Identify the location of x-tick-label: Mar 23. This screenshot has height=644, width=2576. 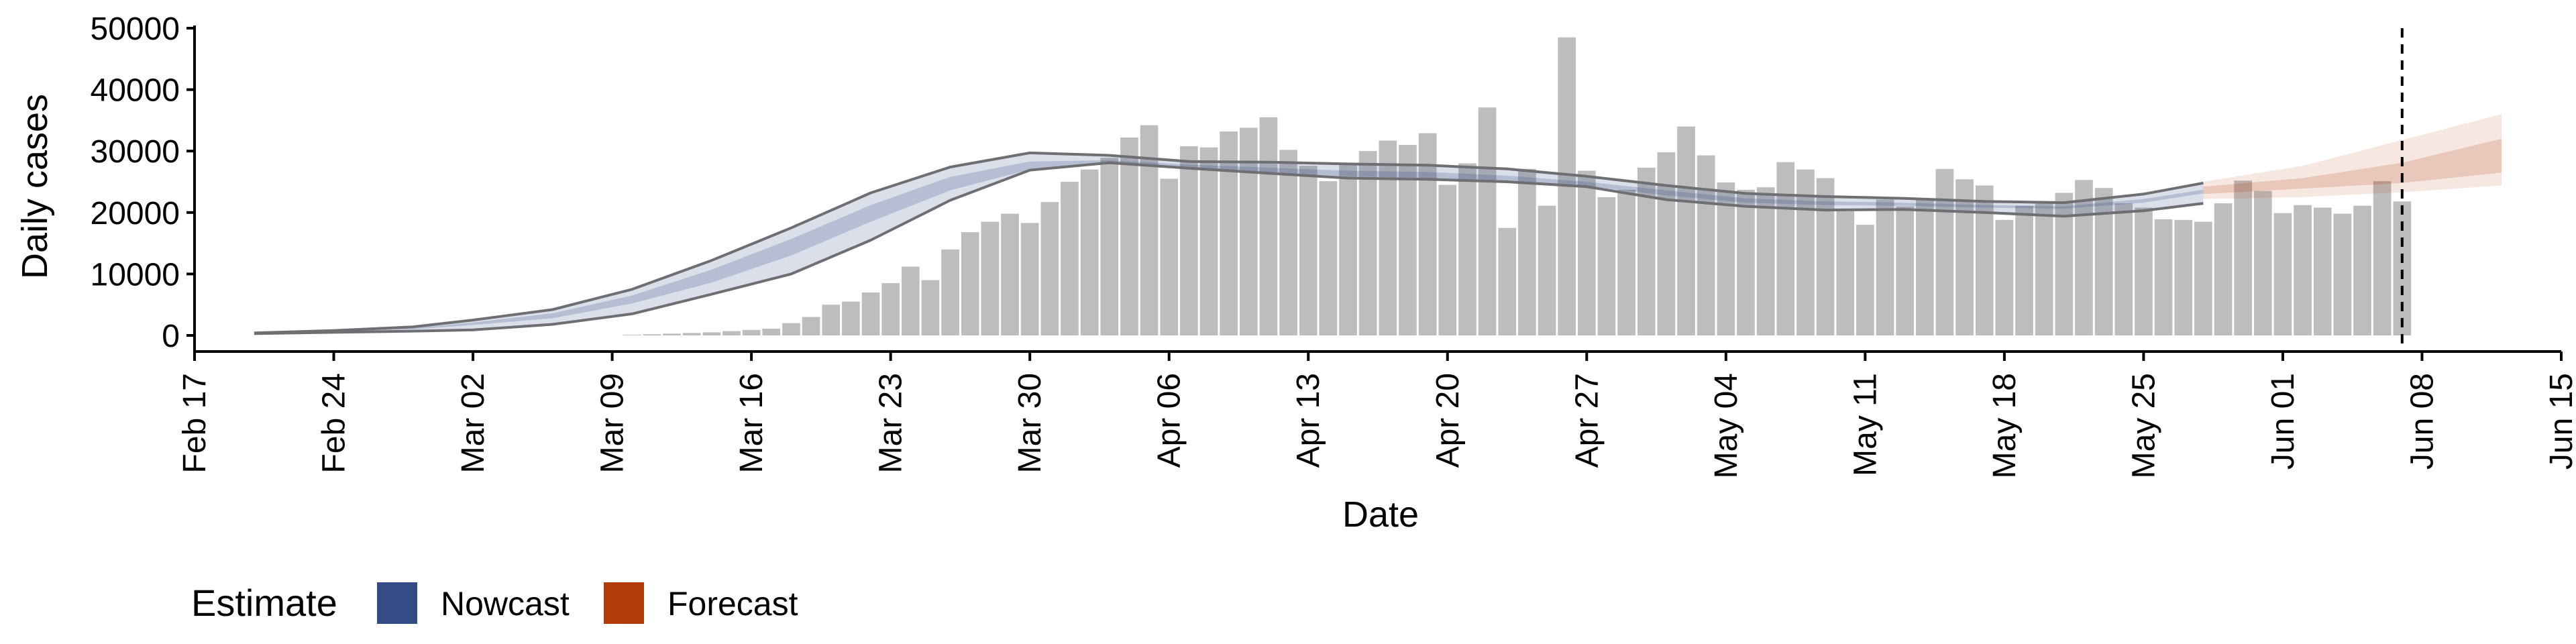
(891, 423).